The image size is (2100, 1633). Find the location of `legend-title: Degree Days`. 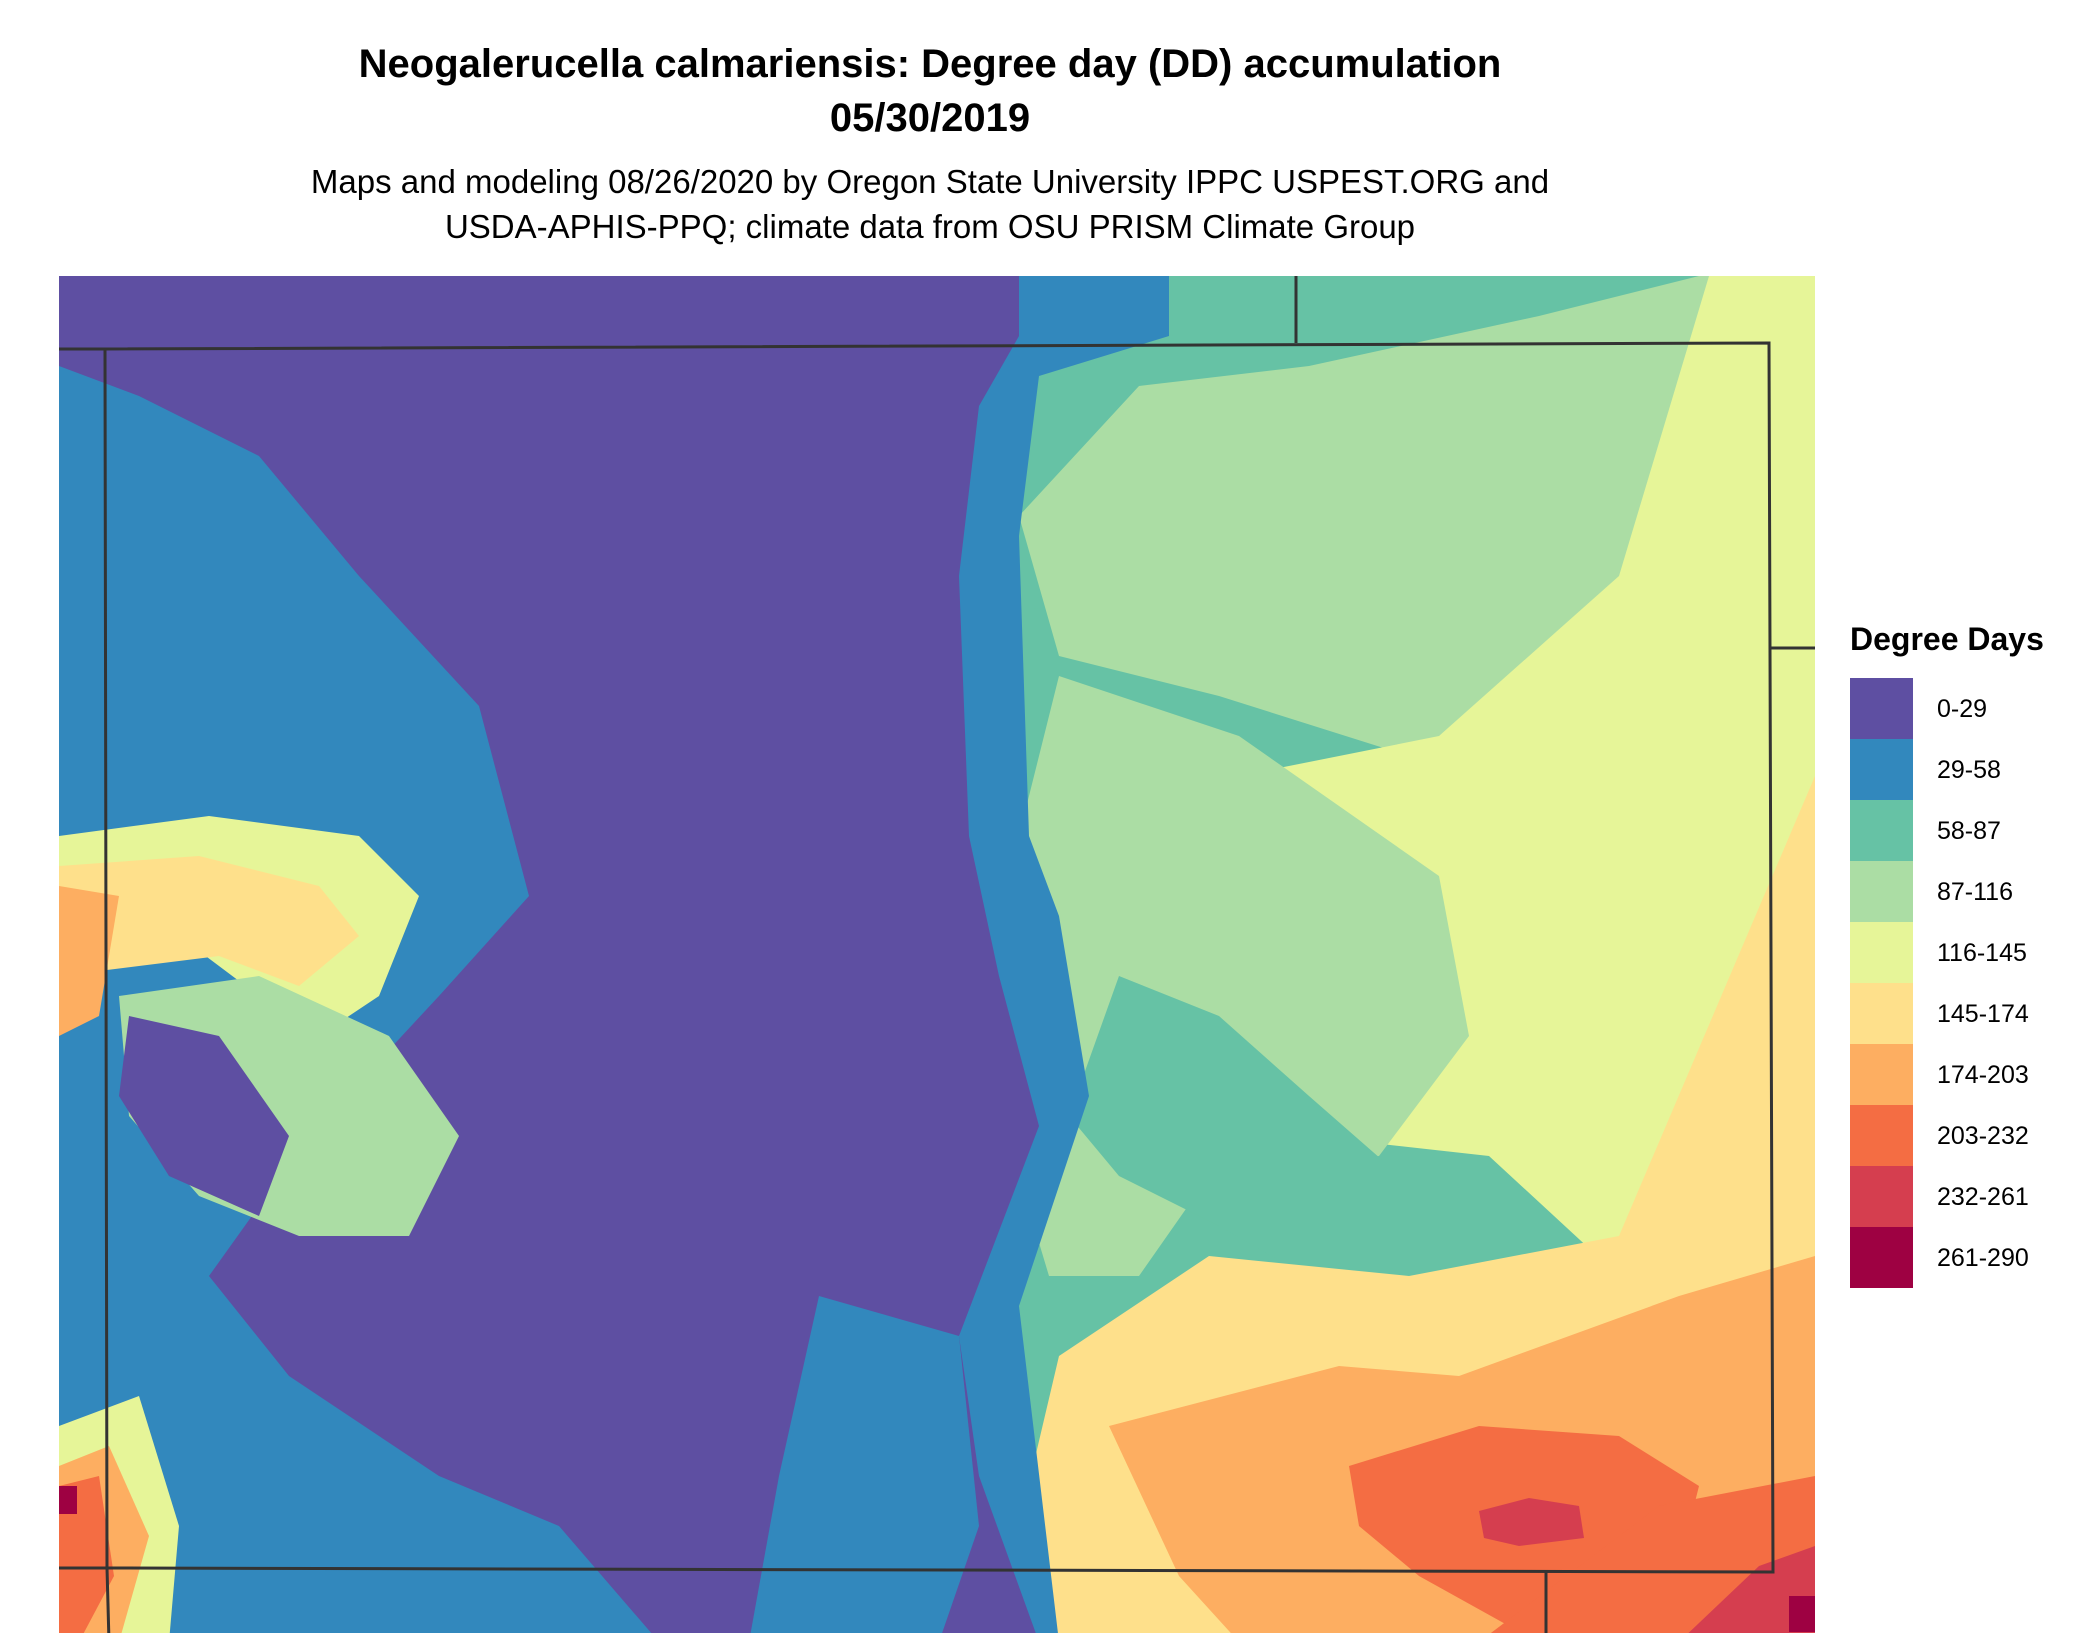

legend-title: Degree Days is located at coordinates (1947, 639).